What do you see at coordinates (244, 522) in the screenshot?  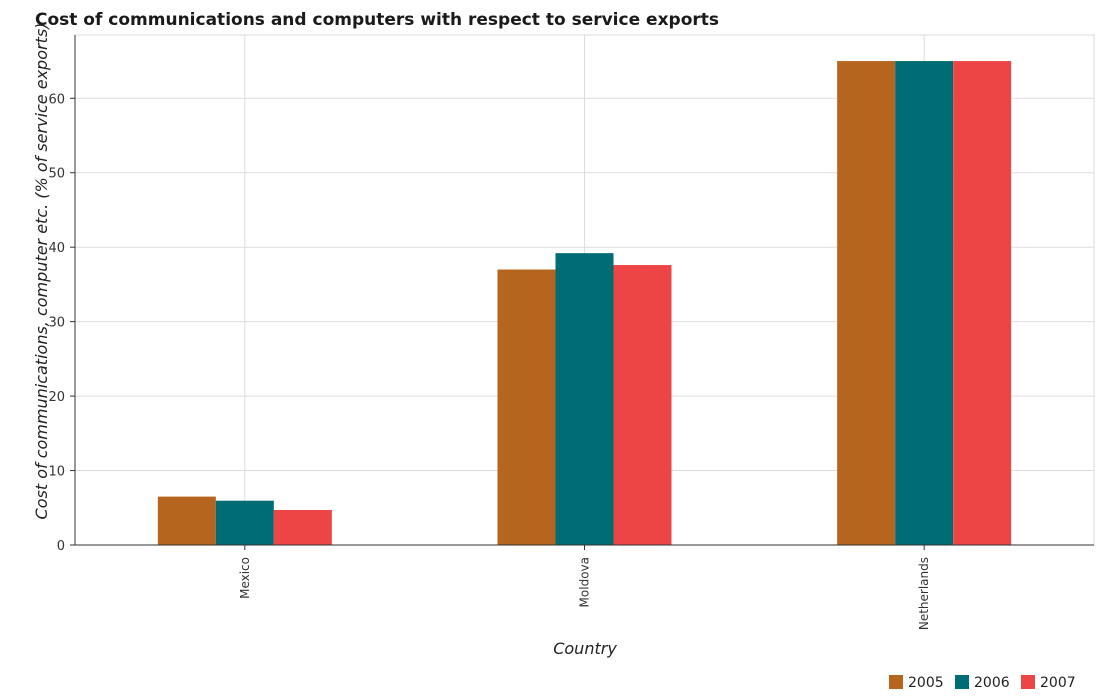 I see `bar-mexico-2006` at bounding box center [244, 522].